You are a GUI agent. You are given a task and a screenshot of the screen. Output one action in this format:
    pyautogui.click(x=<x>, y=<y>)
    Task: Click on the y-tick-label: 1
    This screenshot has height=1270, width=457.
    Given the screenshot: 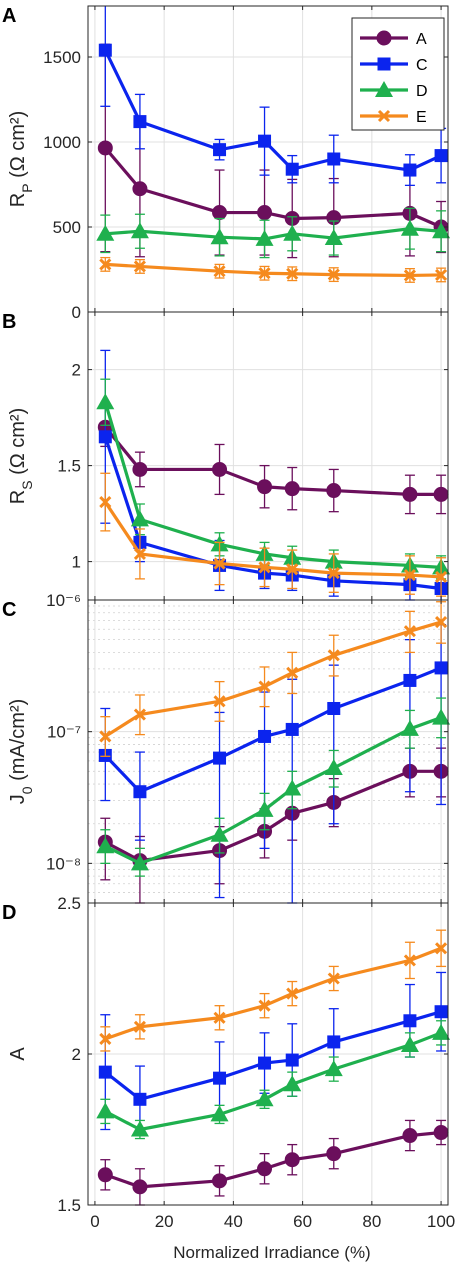 What is the action you would take?
    pyautogui.click(x=76, y=562)
    